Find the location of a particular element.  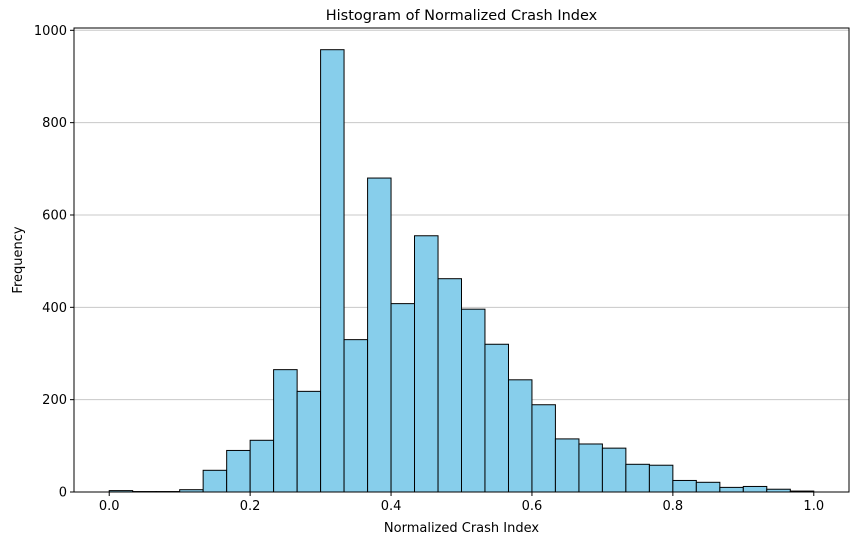

x-tick-label: 0.2 is located at coordinates (250, 506).